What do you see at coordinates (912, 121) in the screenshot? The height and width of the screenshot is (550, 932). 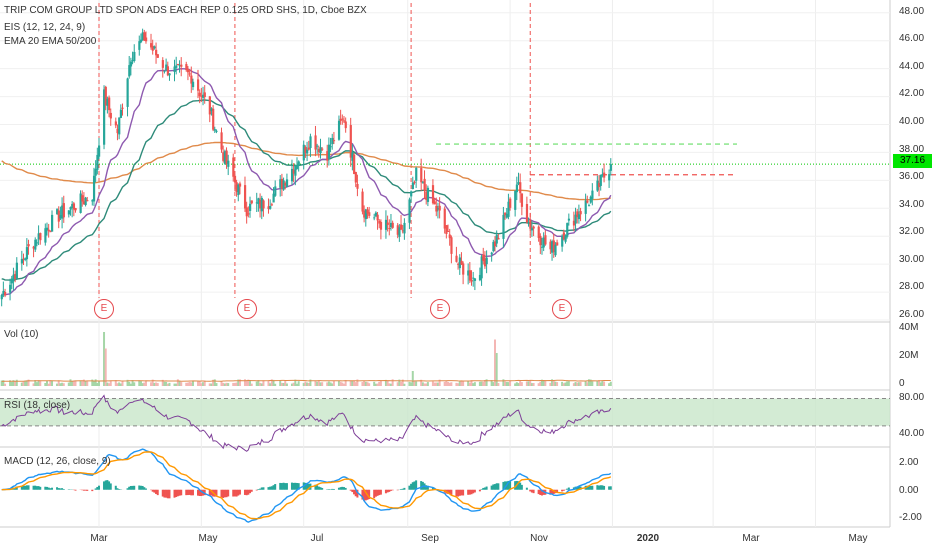 I see `price-axis-tick: 40.00` at bounding box center [912, 121].